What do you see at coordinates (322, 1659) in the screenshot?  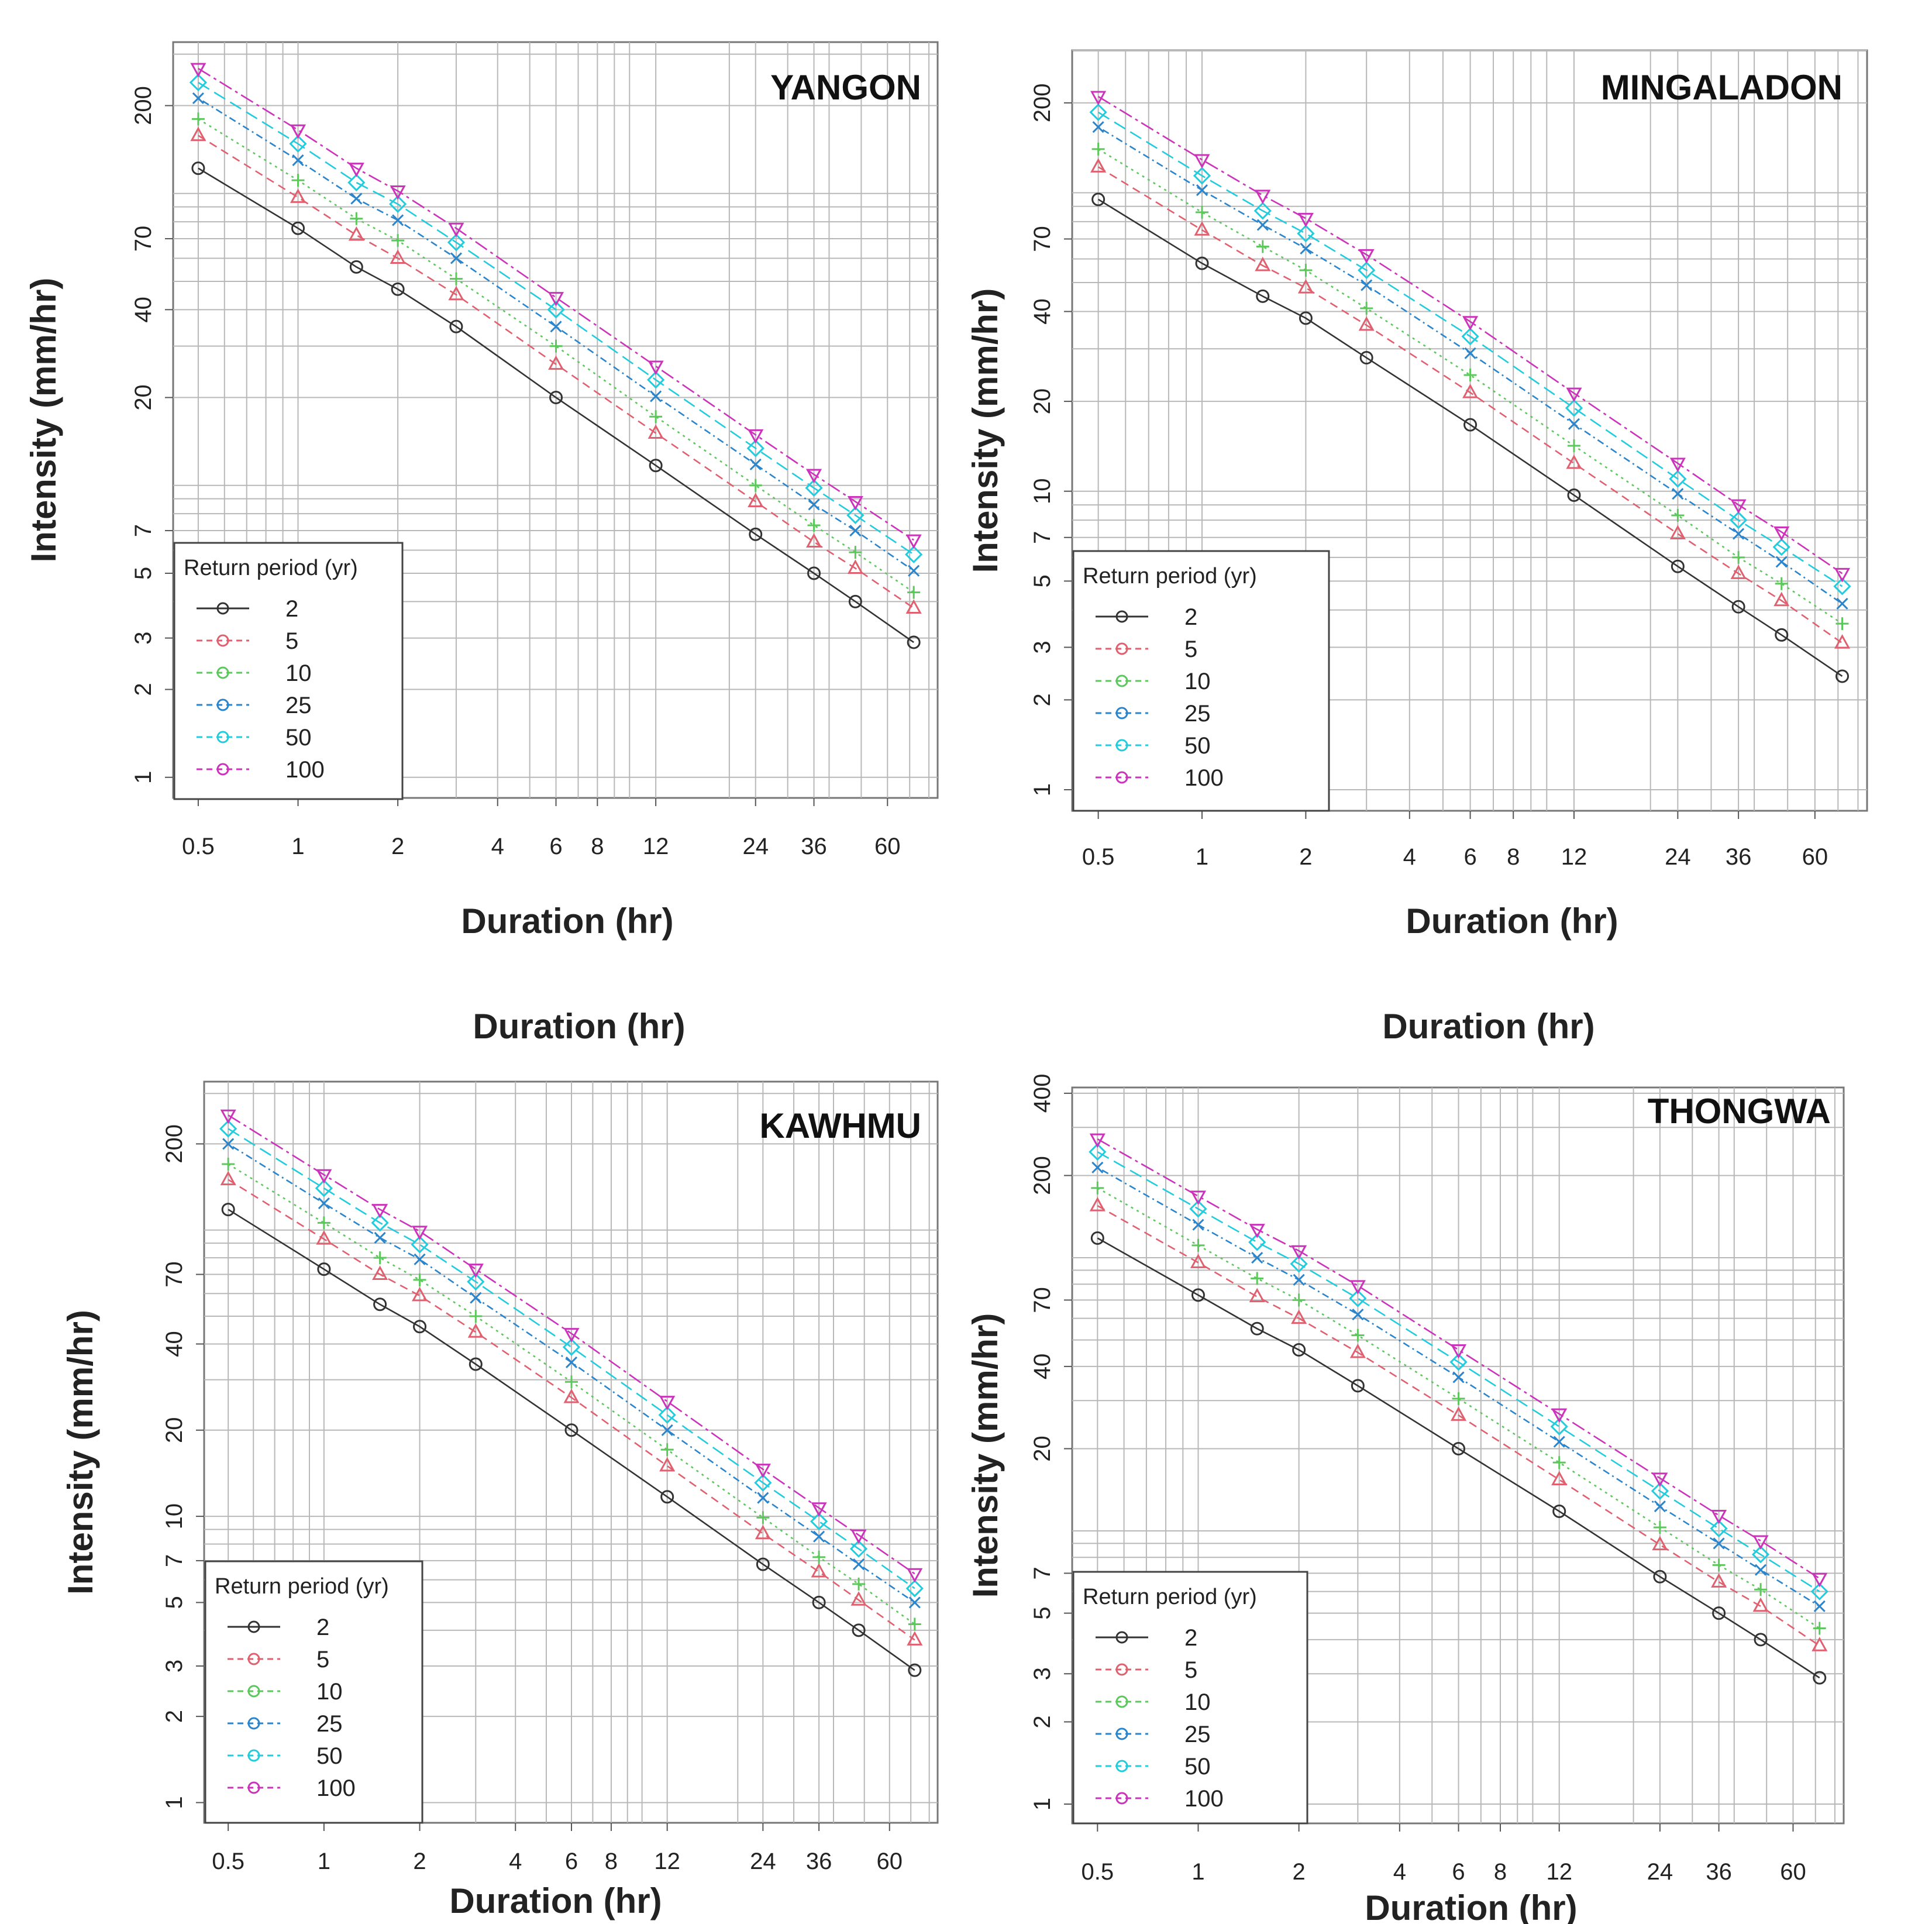 I see `legend-label-5: 5` at bounding box center [322, 1659].